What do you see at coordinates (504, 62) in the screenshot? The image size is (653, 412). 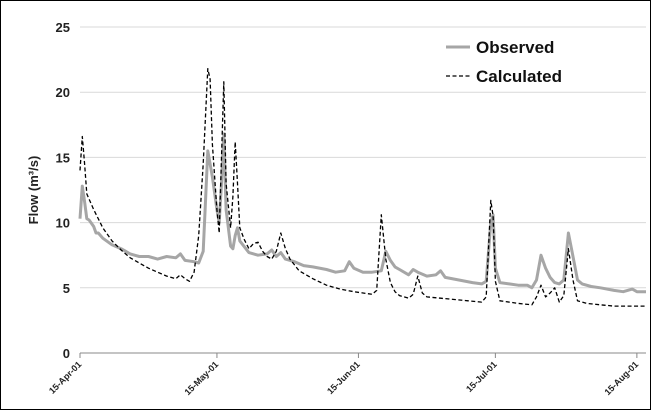 I see `legend: Observed Calculated` at bounding box center [504, 62].